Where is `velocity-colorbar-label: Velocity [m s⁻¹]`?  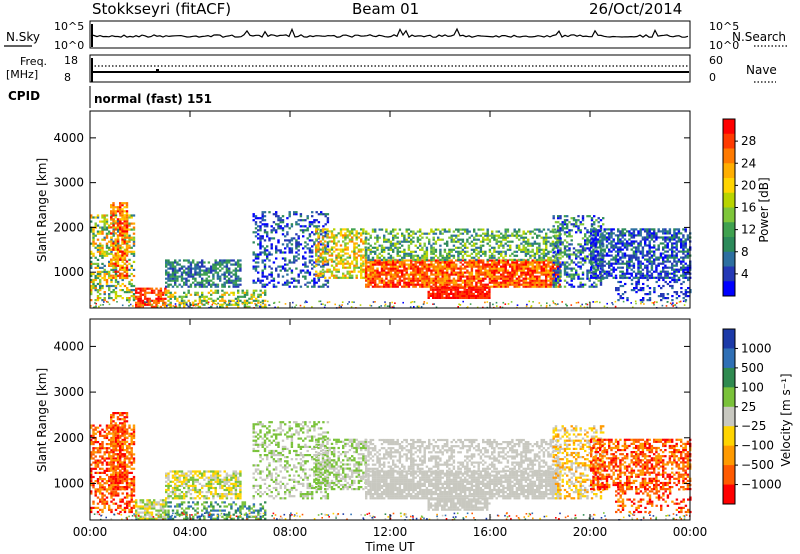 velocity-colorbar-label: Velocity [m s⁻¹] is located at coordinates (786, 419).